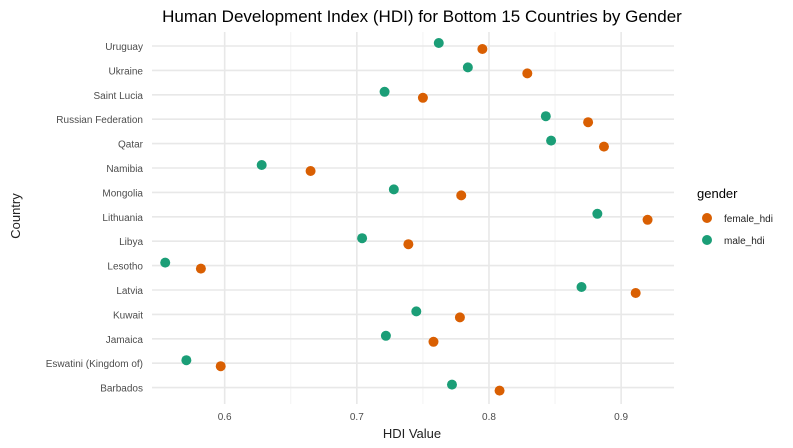  Describe the element at coordinates (119, 96) in the screenshot. I see `y-tick-label: Saint Lucia` at that location.